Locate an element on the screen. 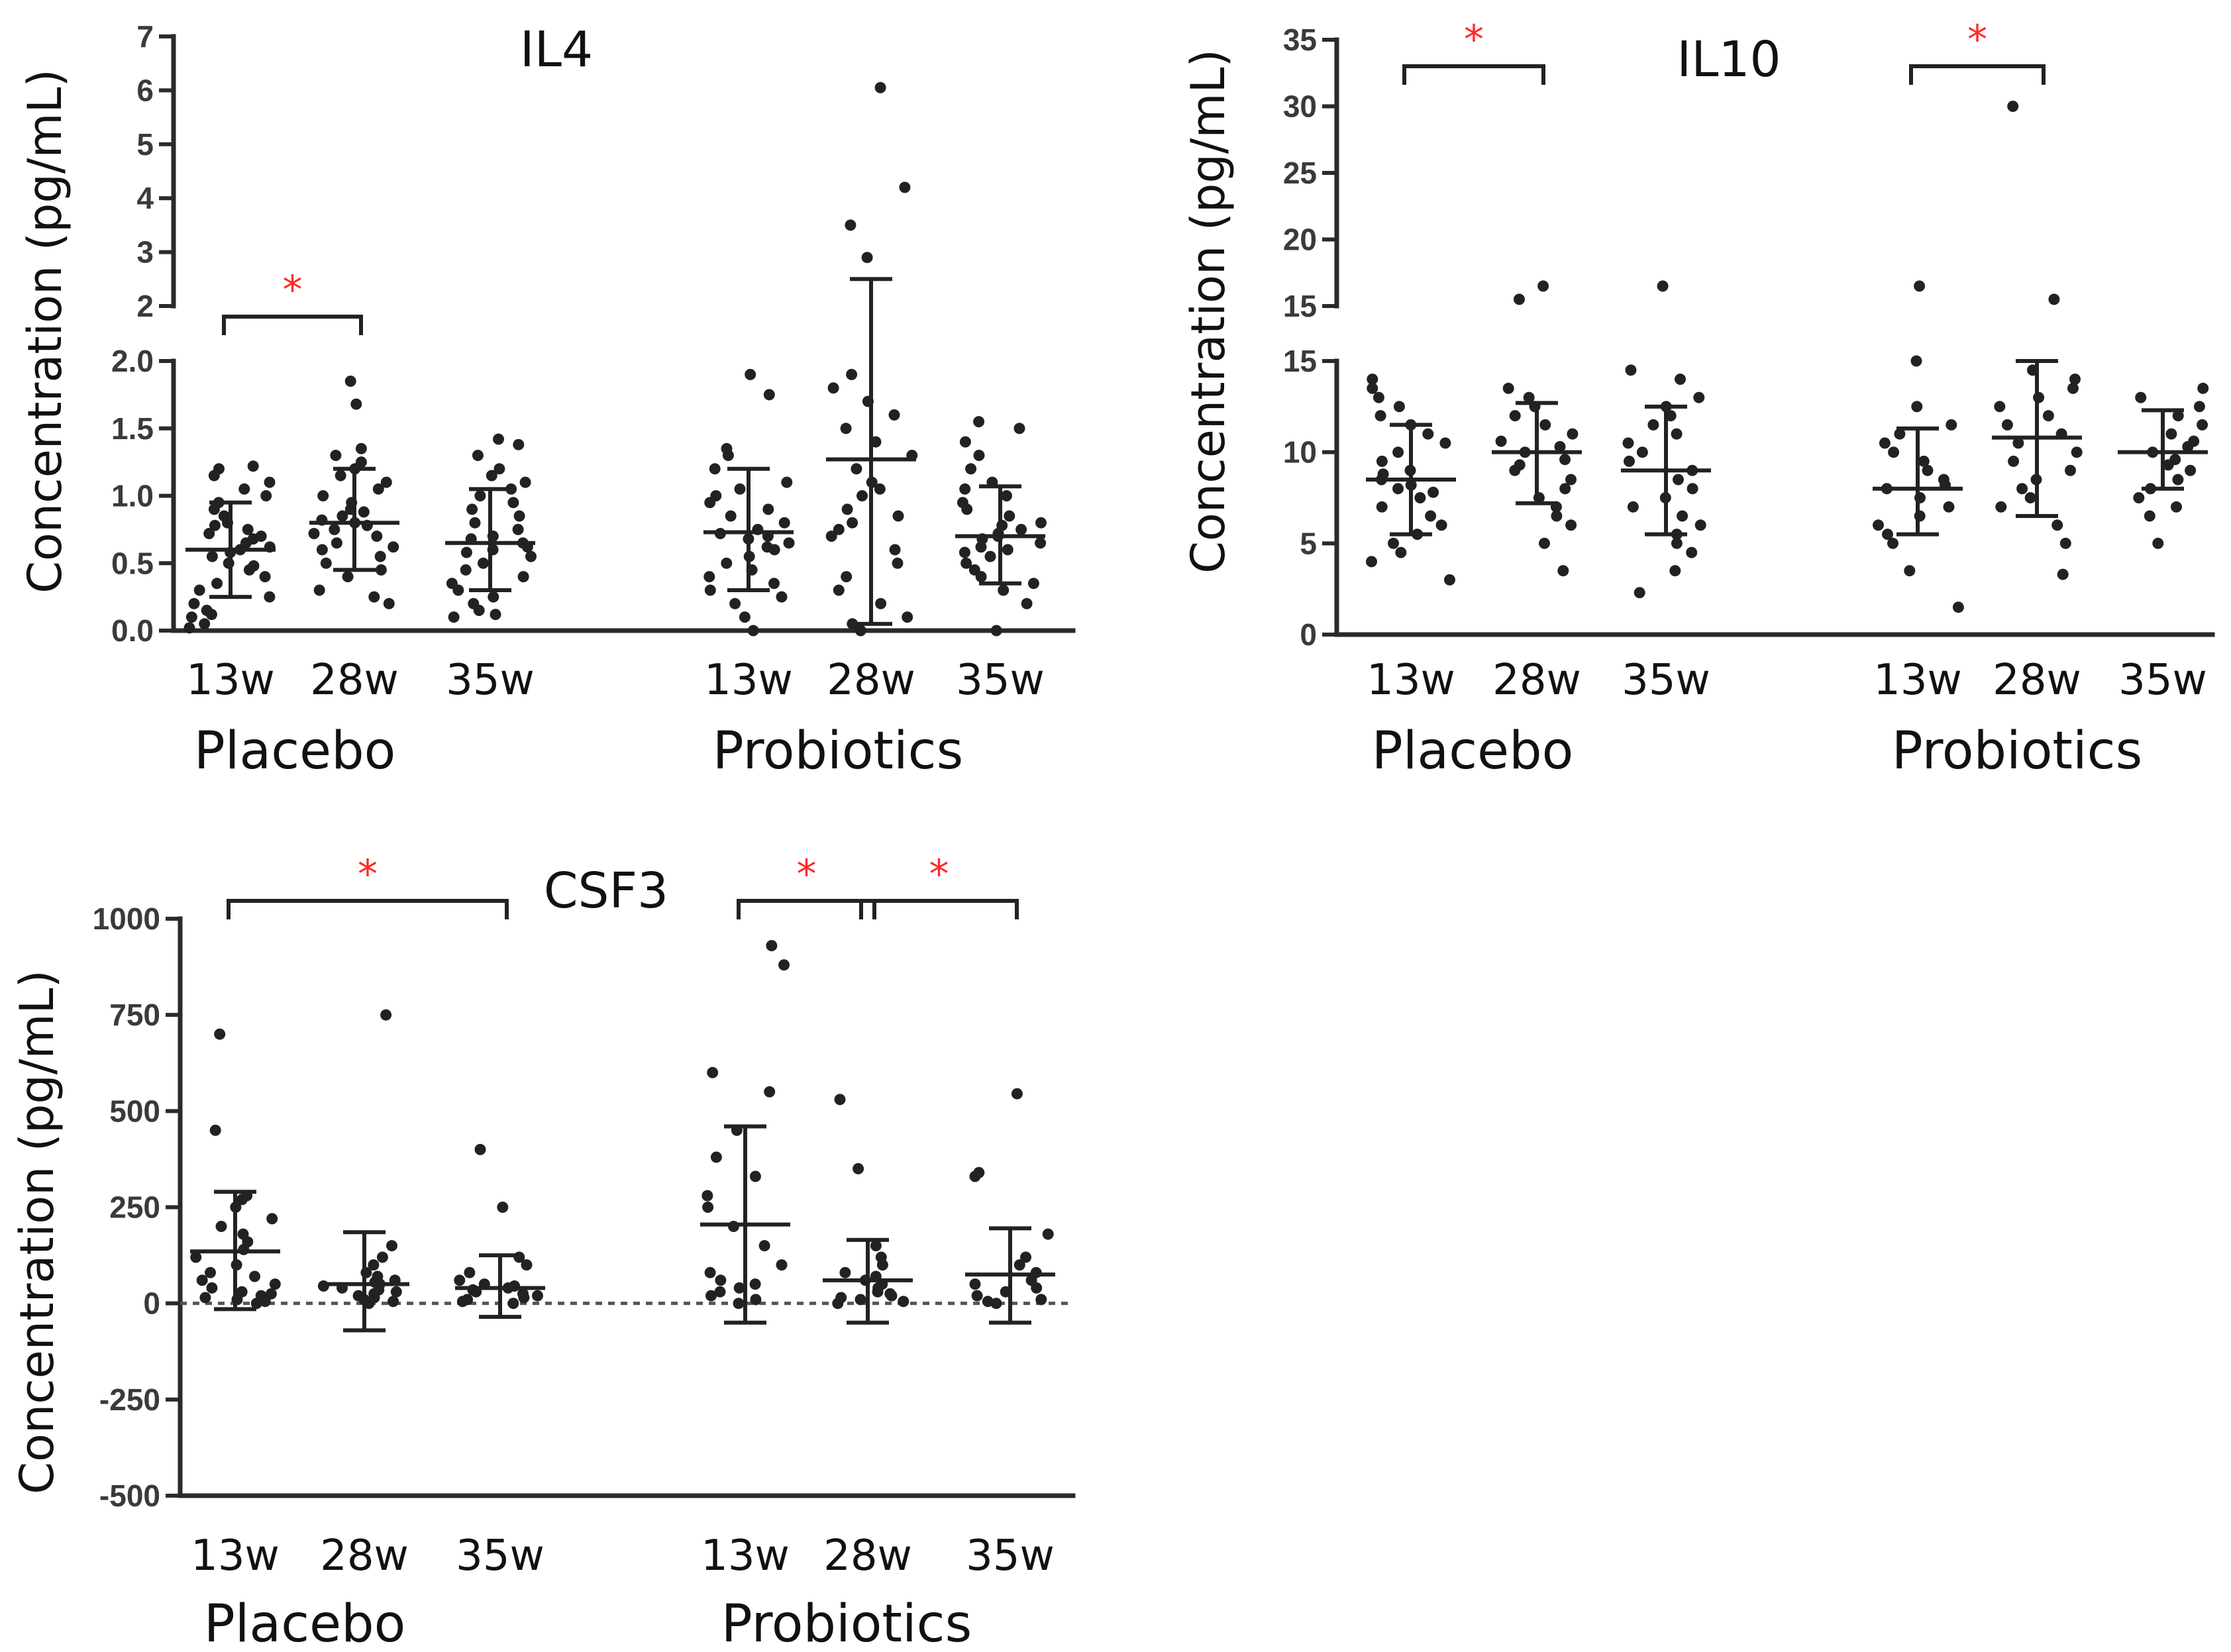 This screenshot has width=2231, height=1652. y-tick-label: 15 is located at coordinates (1300, 361).